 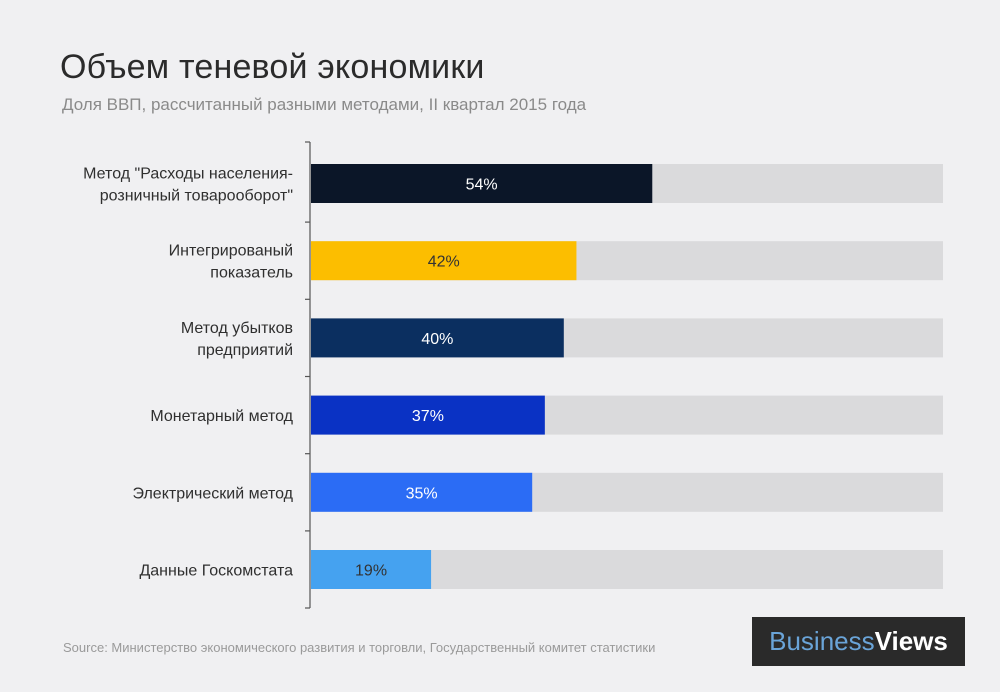 I want to click on value-label: 42%, so click(x=444, y=262).